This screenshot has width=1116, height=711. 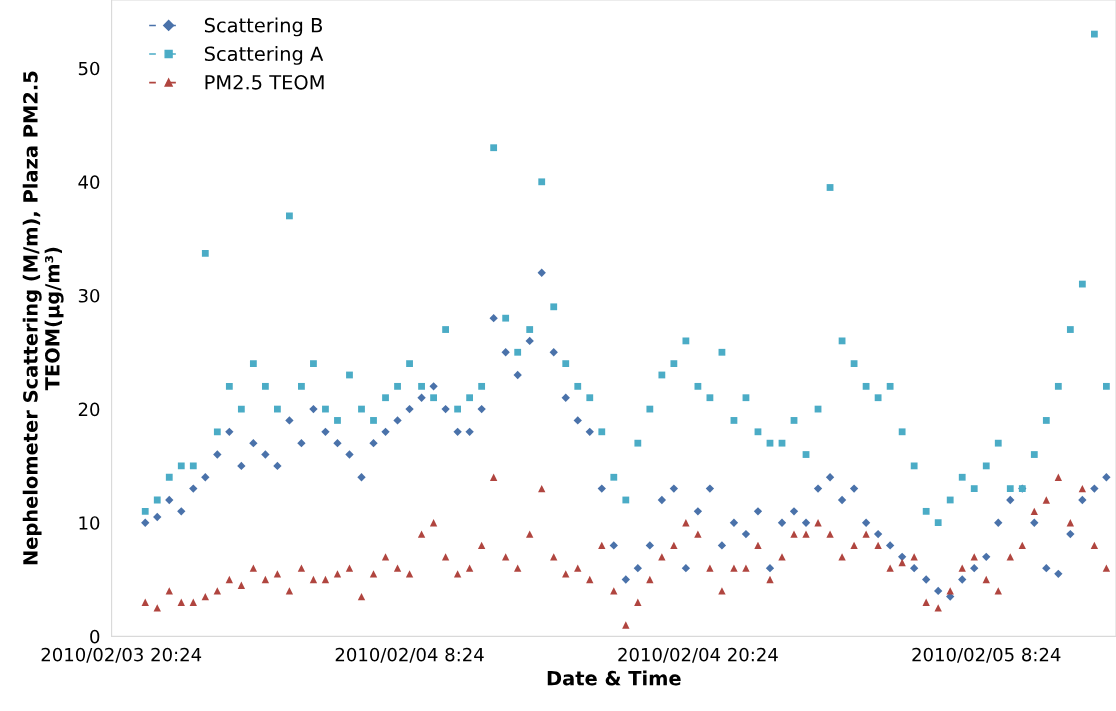 I want to click on legend-label: Scattering B, so click(x=263, y=27).